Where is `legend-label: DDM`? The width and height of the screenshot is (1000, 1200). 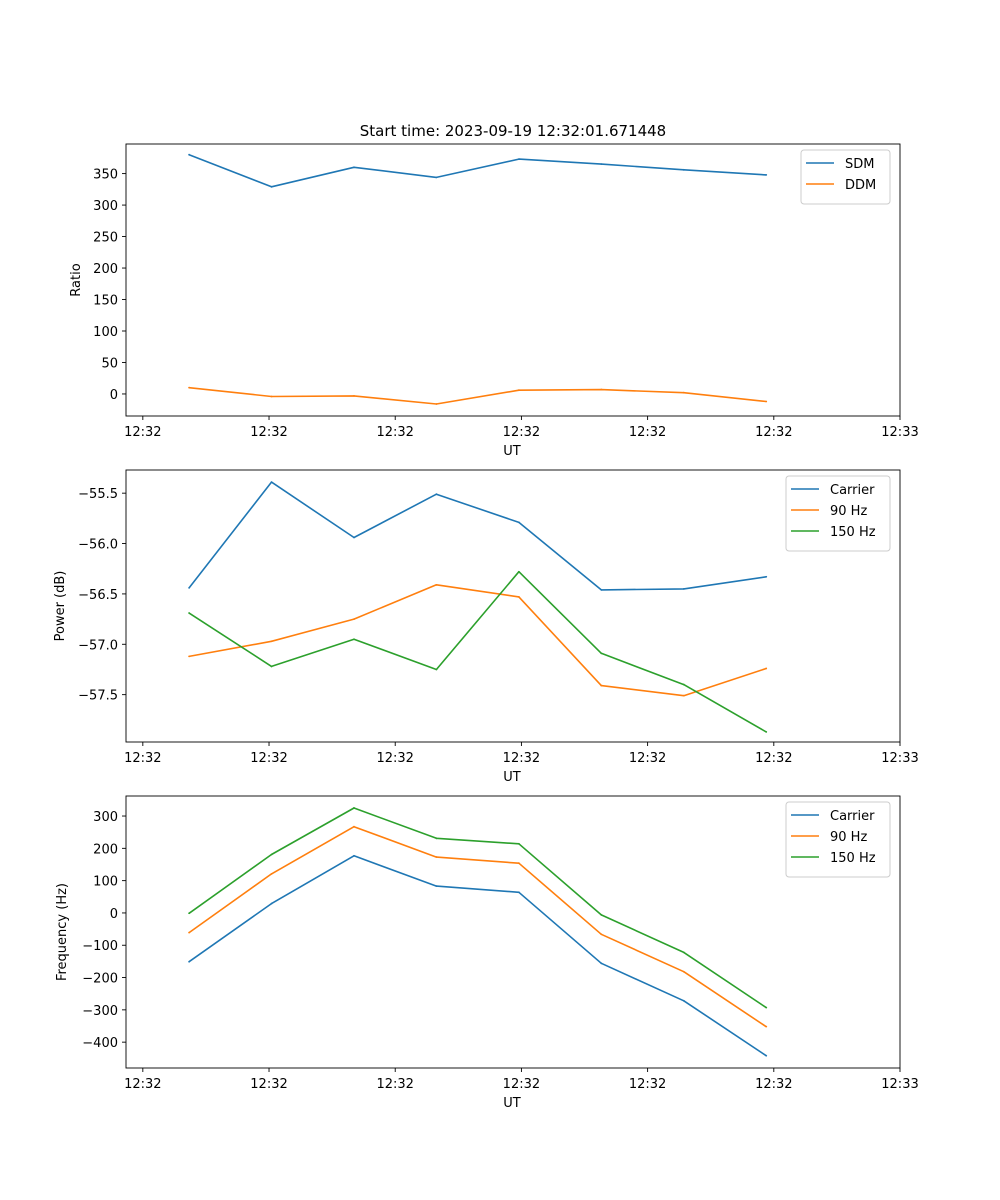
legend-label: DDM is located at coordinates (860, 185).